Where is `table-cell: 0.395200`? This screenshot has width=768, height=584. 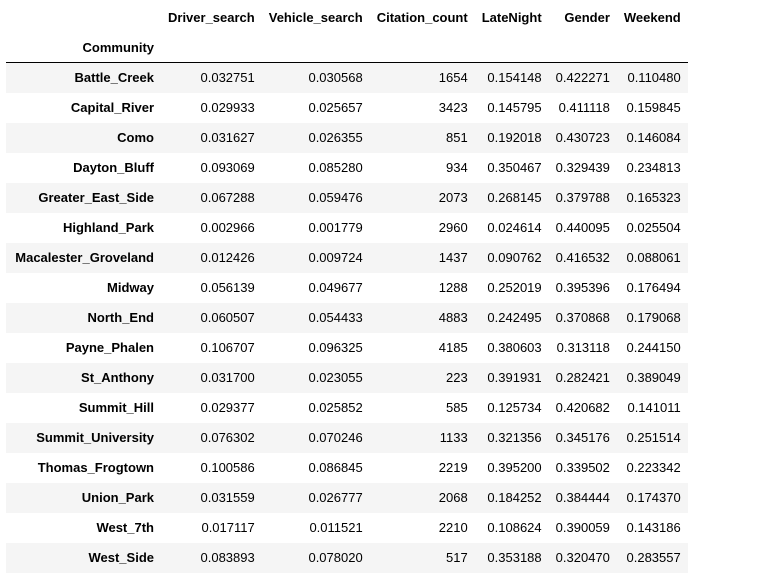 table-cell: 0.395200 is located at coordinates (514, 467).